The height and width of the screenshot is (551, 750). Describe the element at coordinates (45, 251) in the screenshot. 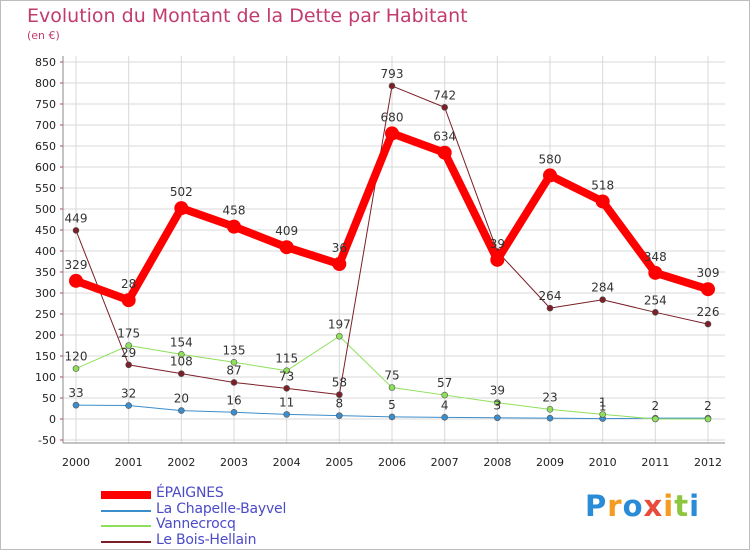

I see `y-tick-label: 400` at that location.